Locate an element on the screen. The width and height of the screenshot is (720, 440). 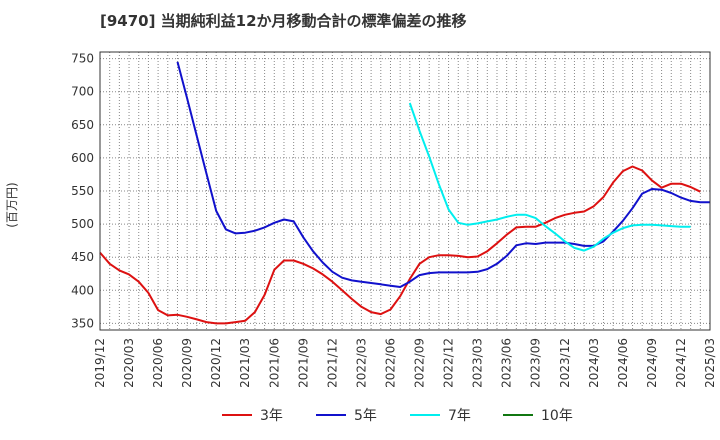
x-tick-label: 2021/03 is located at coordinates (245, 363).